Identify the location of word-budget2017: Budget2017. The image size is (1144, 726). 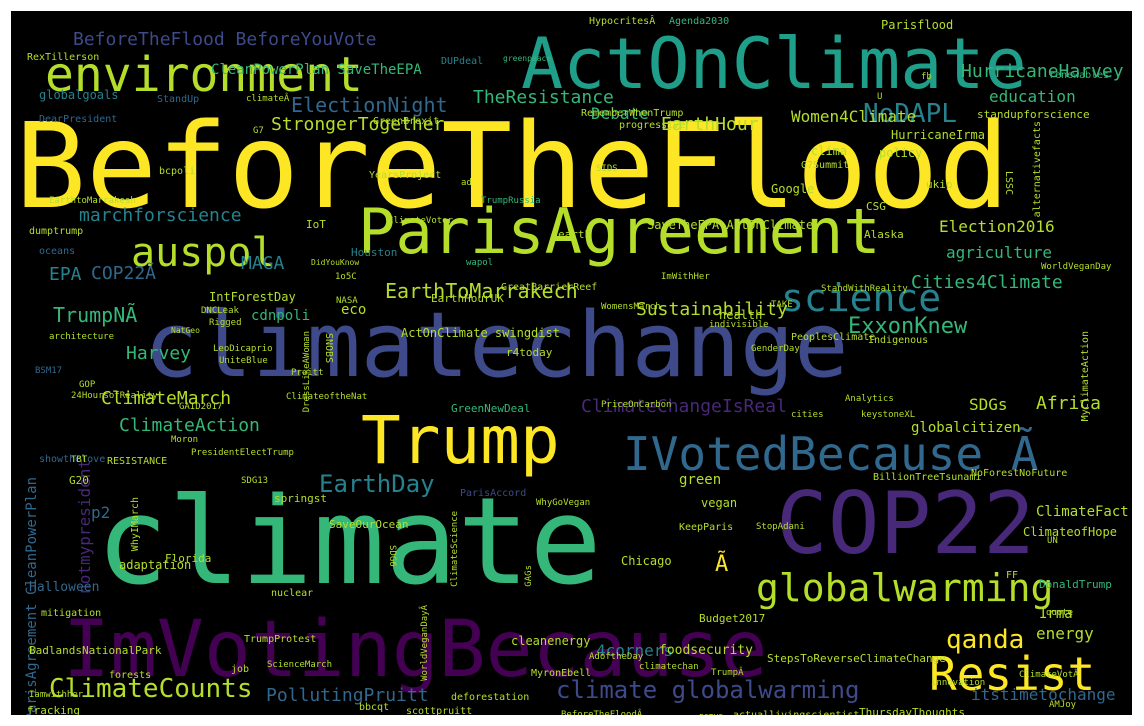
(732, 618).